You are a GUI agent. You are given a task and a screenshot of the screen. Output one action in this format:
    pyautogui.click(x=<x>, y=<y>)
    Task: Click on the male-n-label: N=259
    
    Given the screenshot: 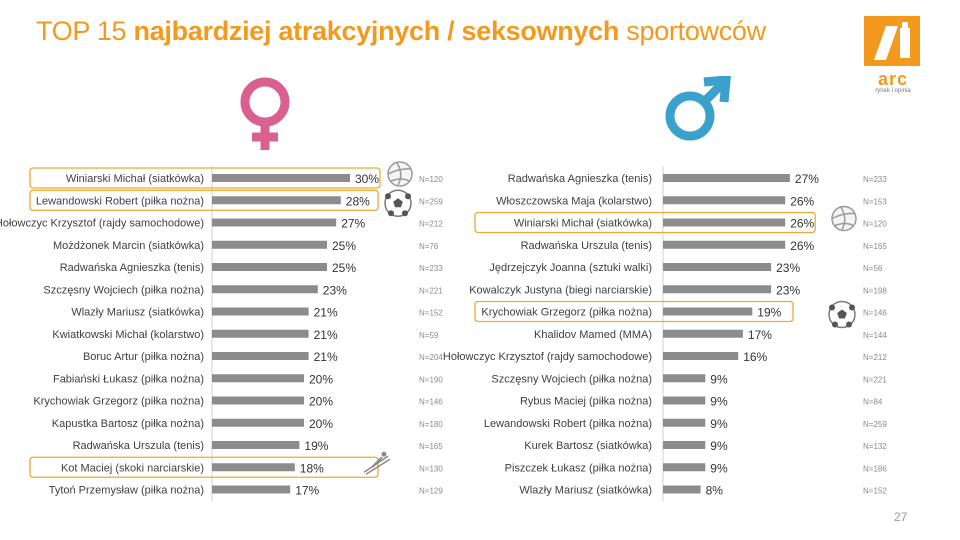 What is the action you would take?
    pyautogui.click(x=875, y=424)
    